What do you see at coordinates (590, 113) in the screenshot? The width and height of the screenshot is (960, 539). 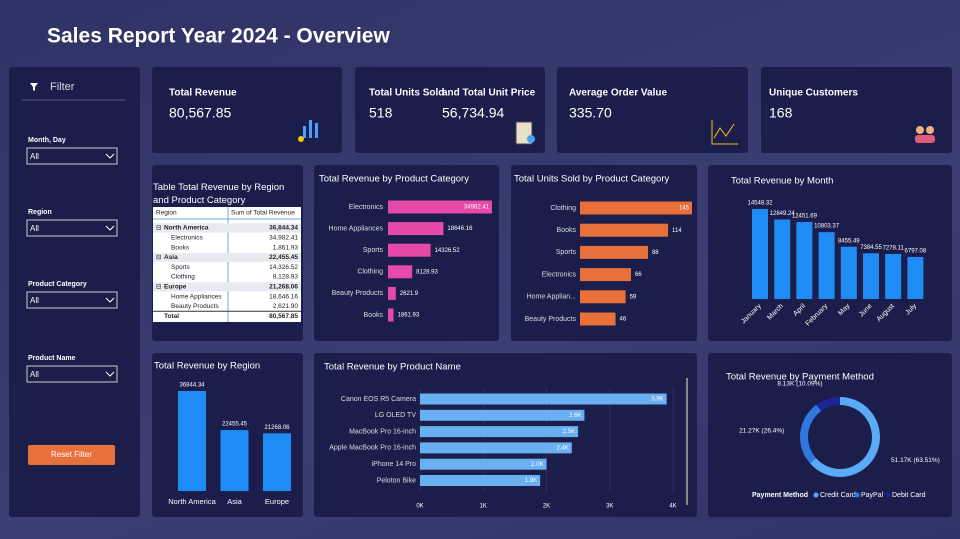 I see `kpi-value: 335.70` at bounding box center [590, 113].